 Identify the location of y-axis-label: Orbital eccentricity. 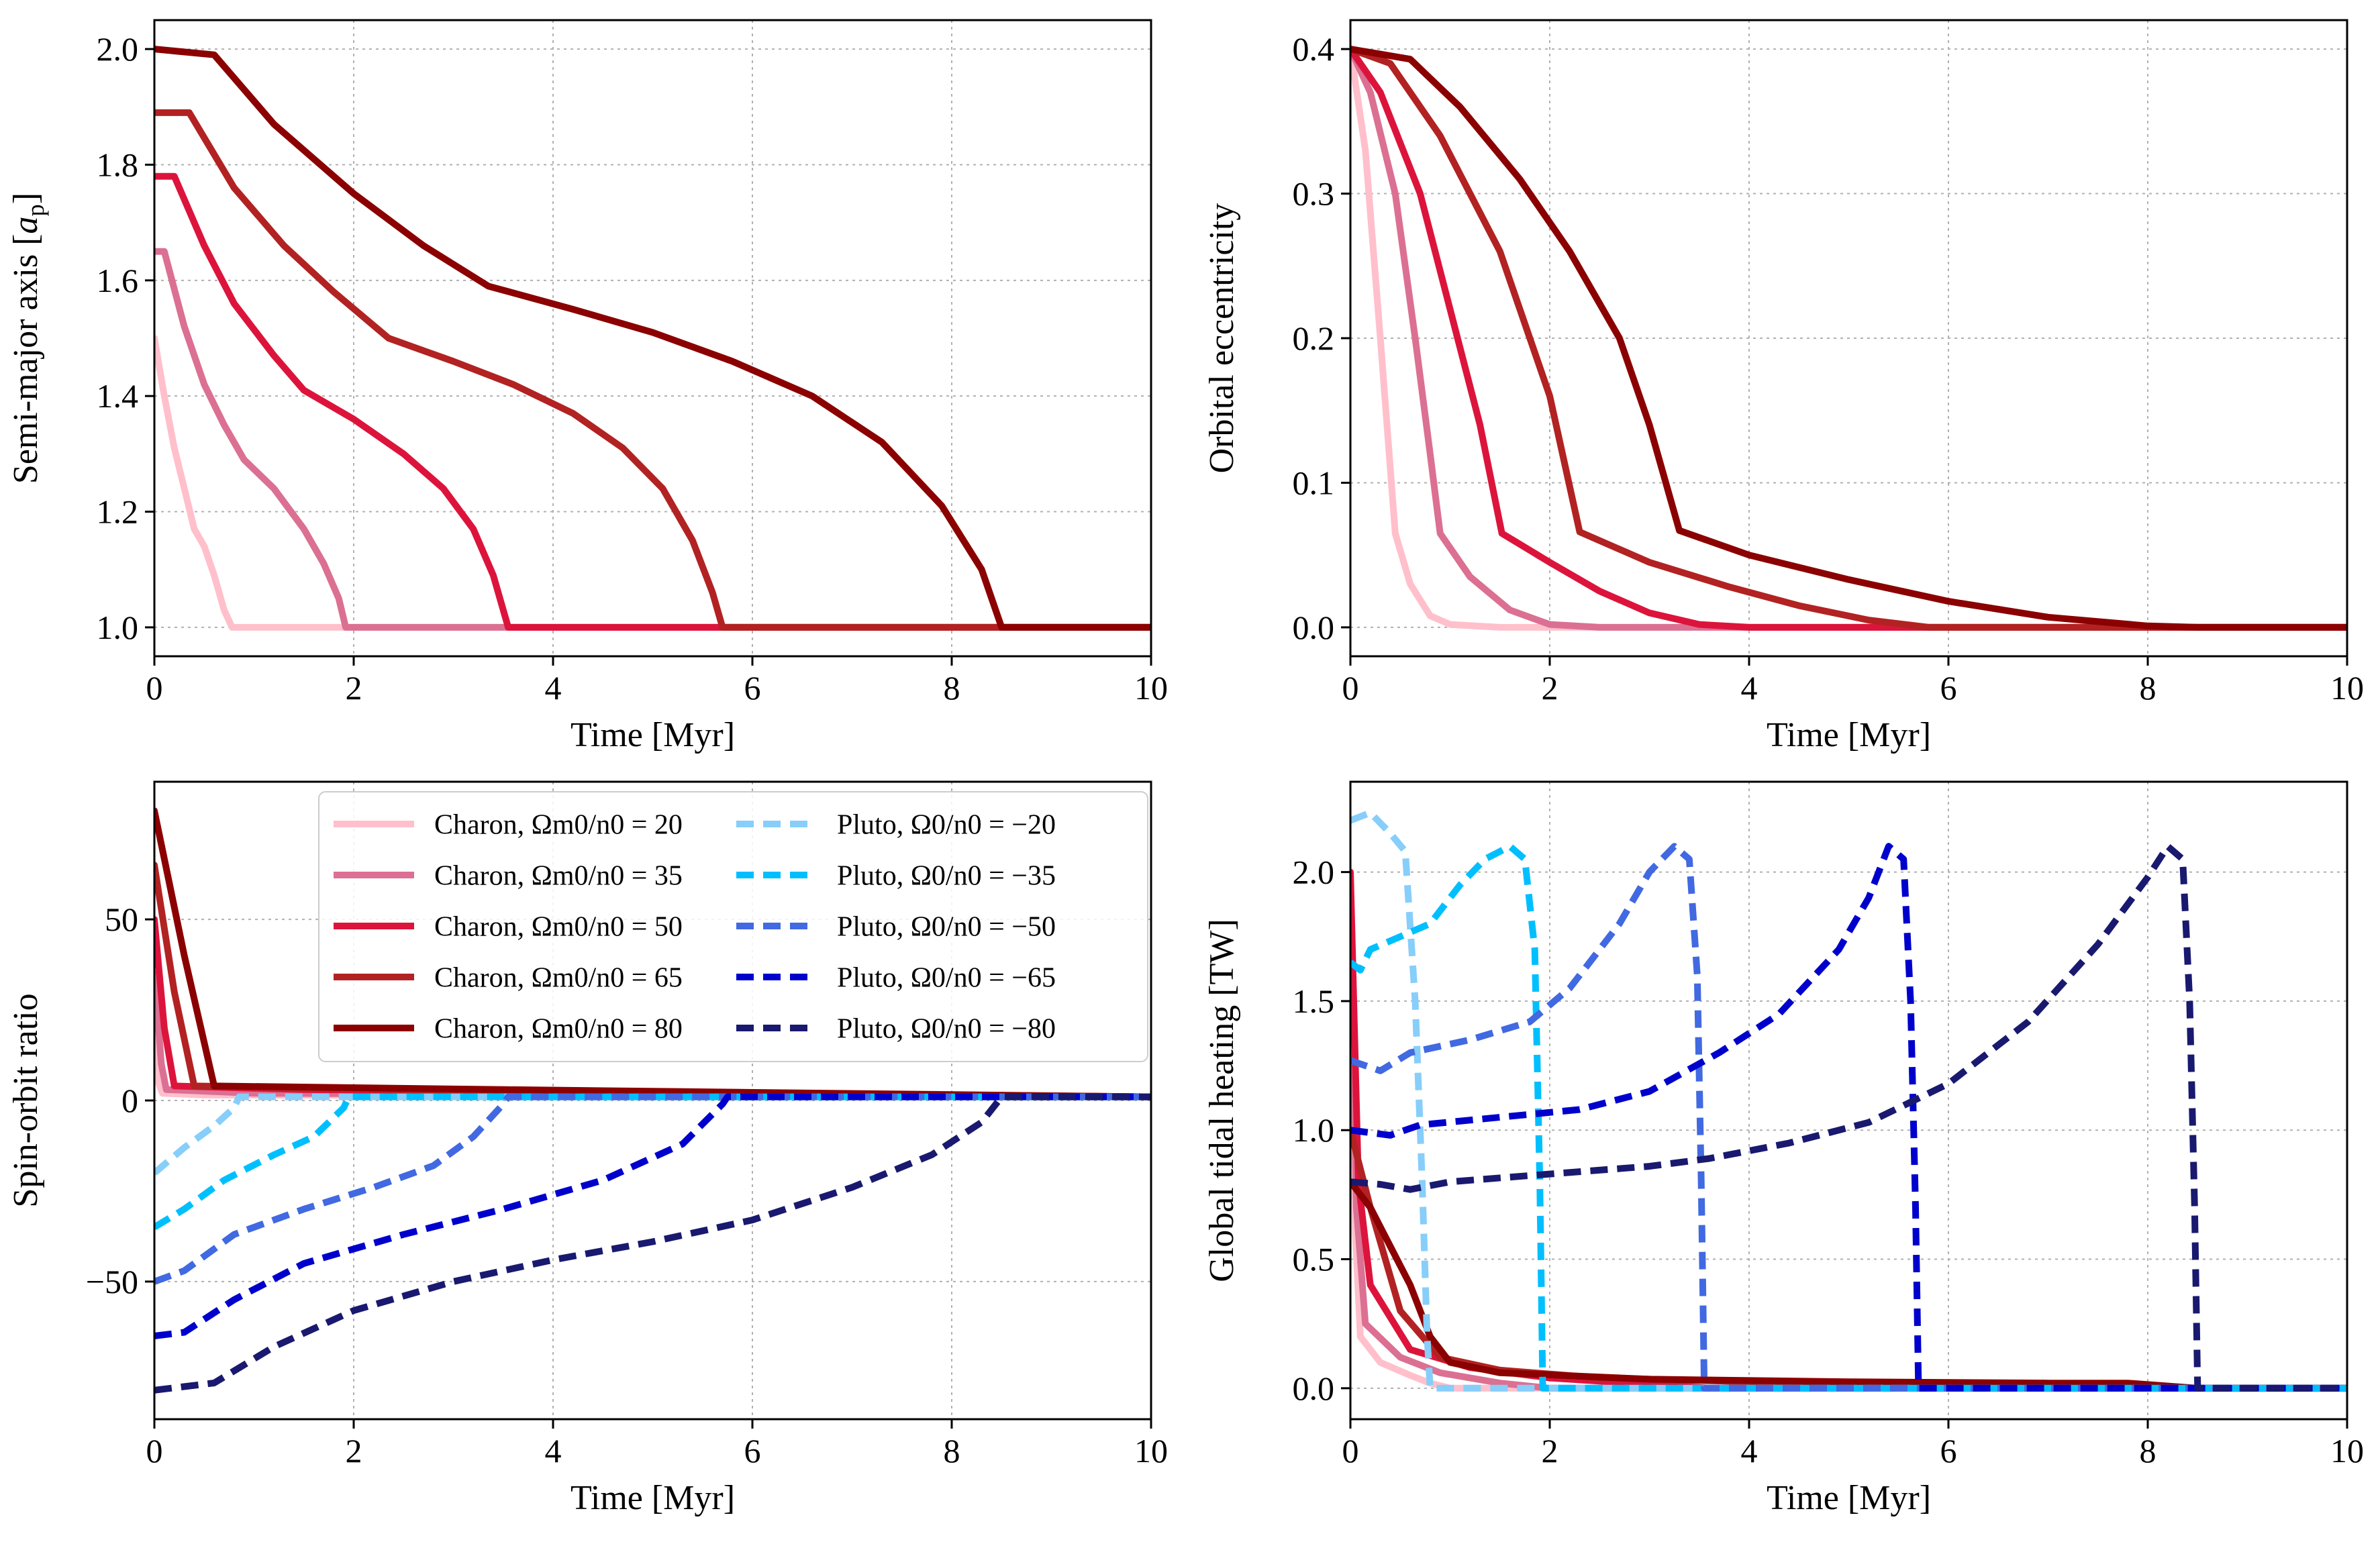
(1222, 338).